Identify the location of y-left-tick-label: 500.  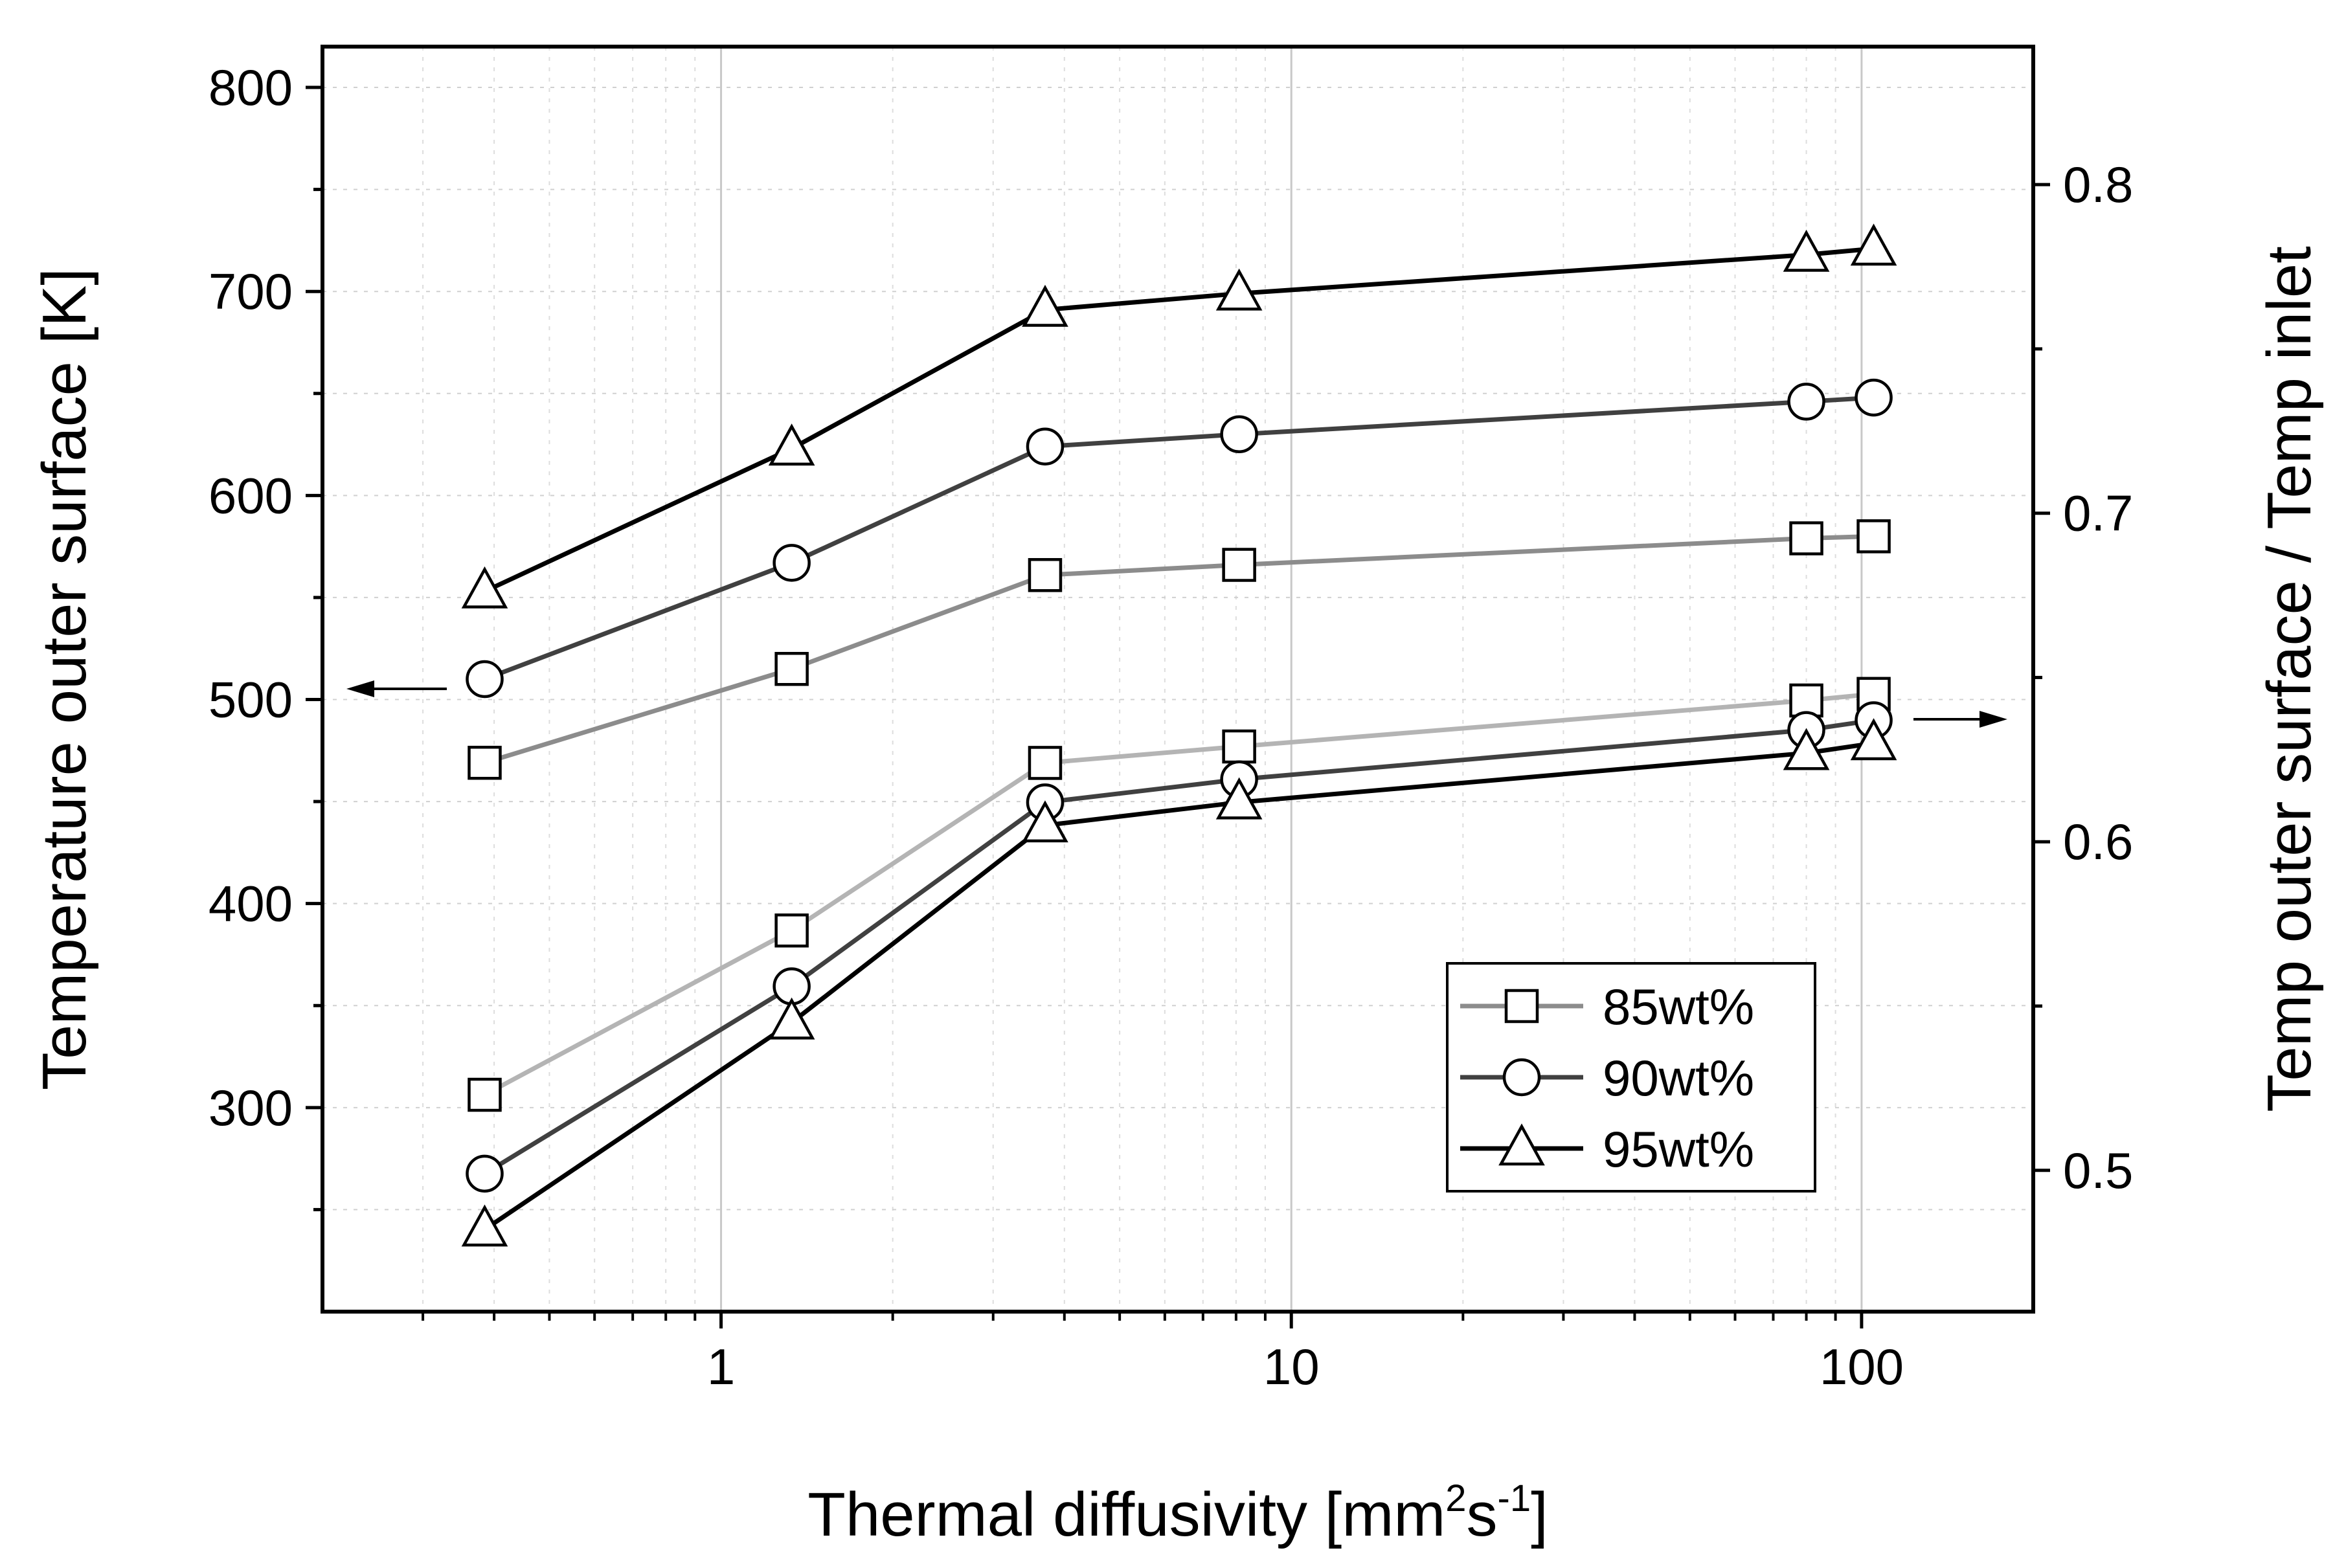
(251, 700).